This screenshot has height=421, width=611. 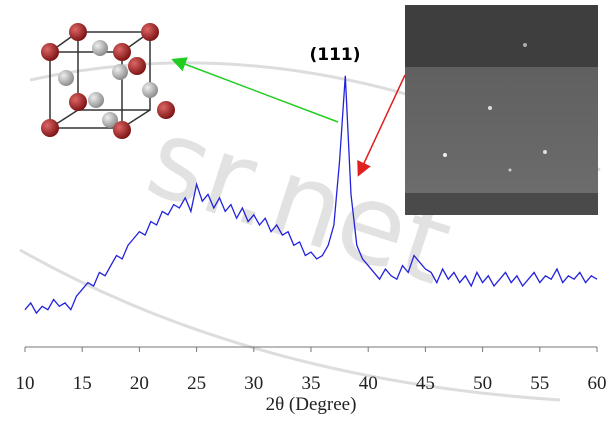 What do you see at coordinates (539, 383) in the screenshot?
I see `x-tick-label: 55` at bounding box center [539, 383].